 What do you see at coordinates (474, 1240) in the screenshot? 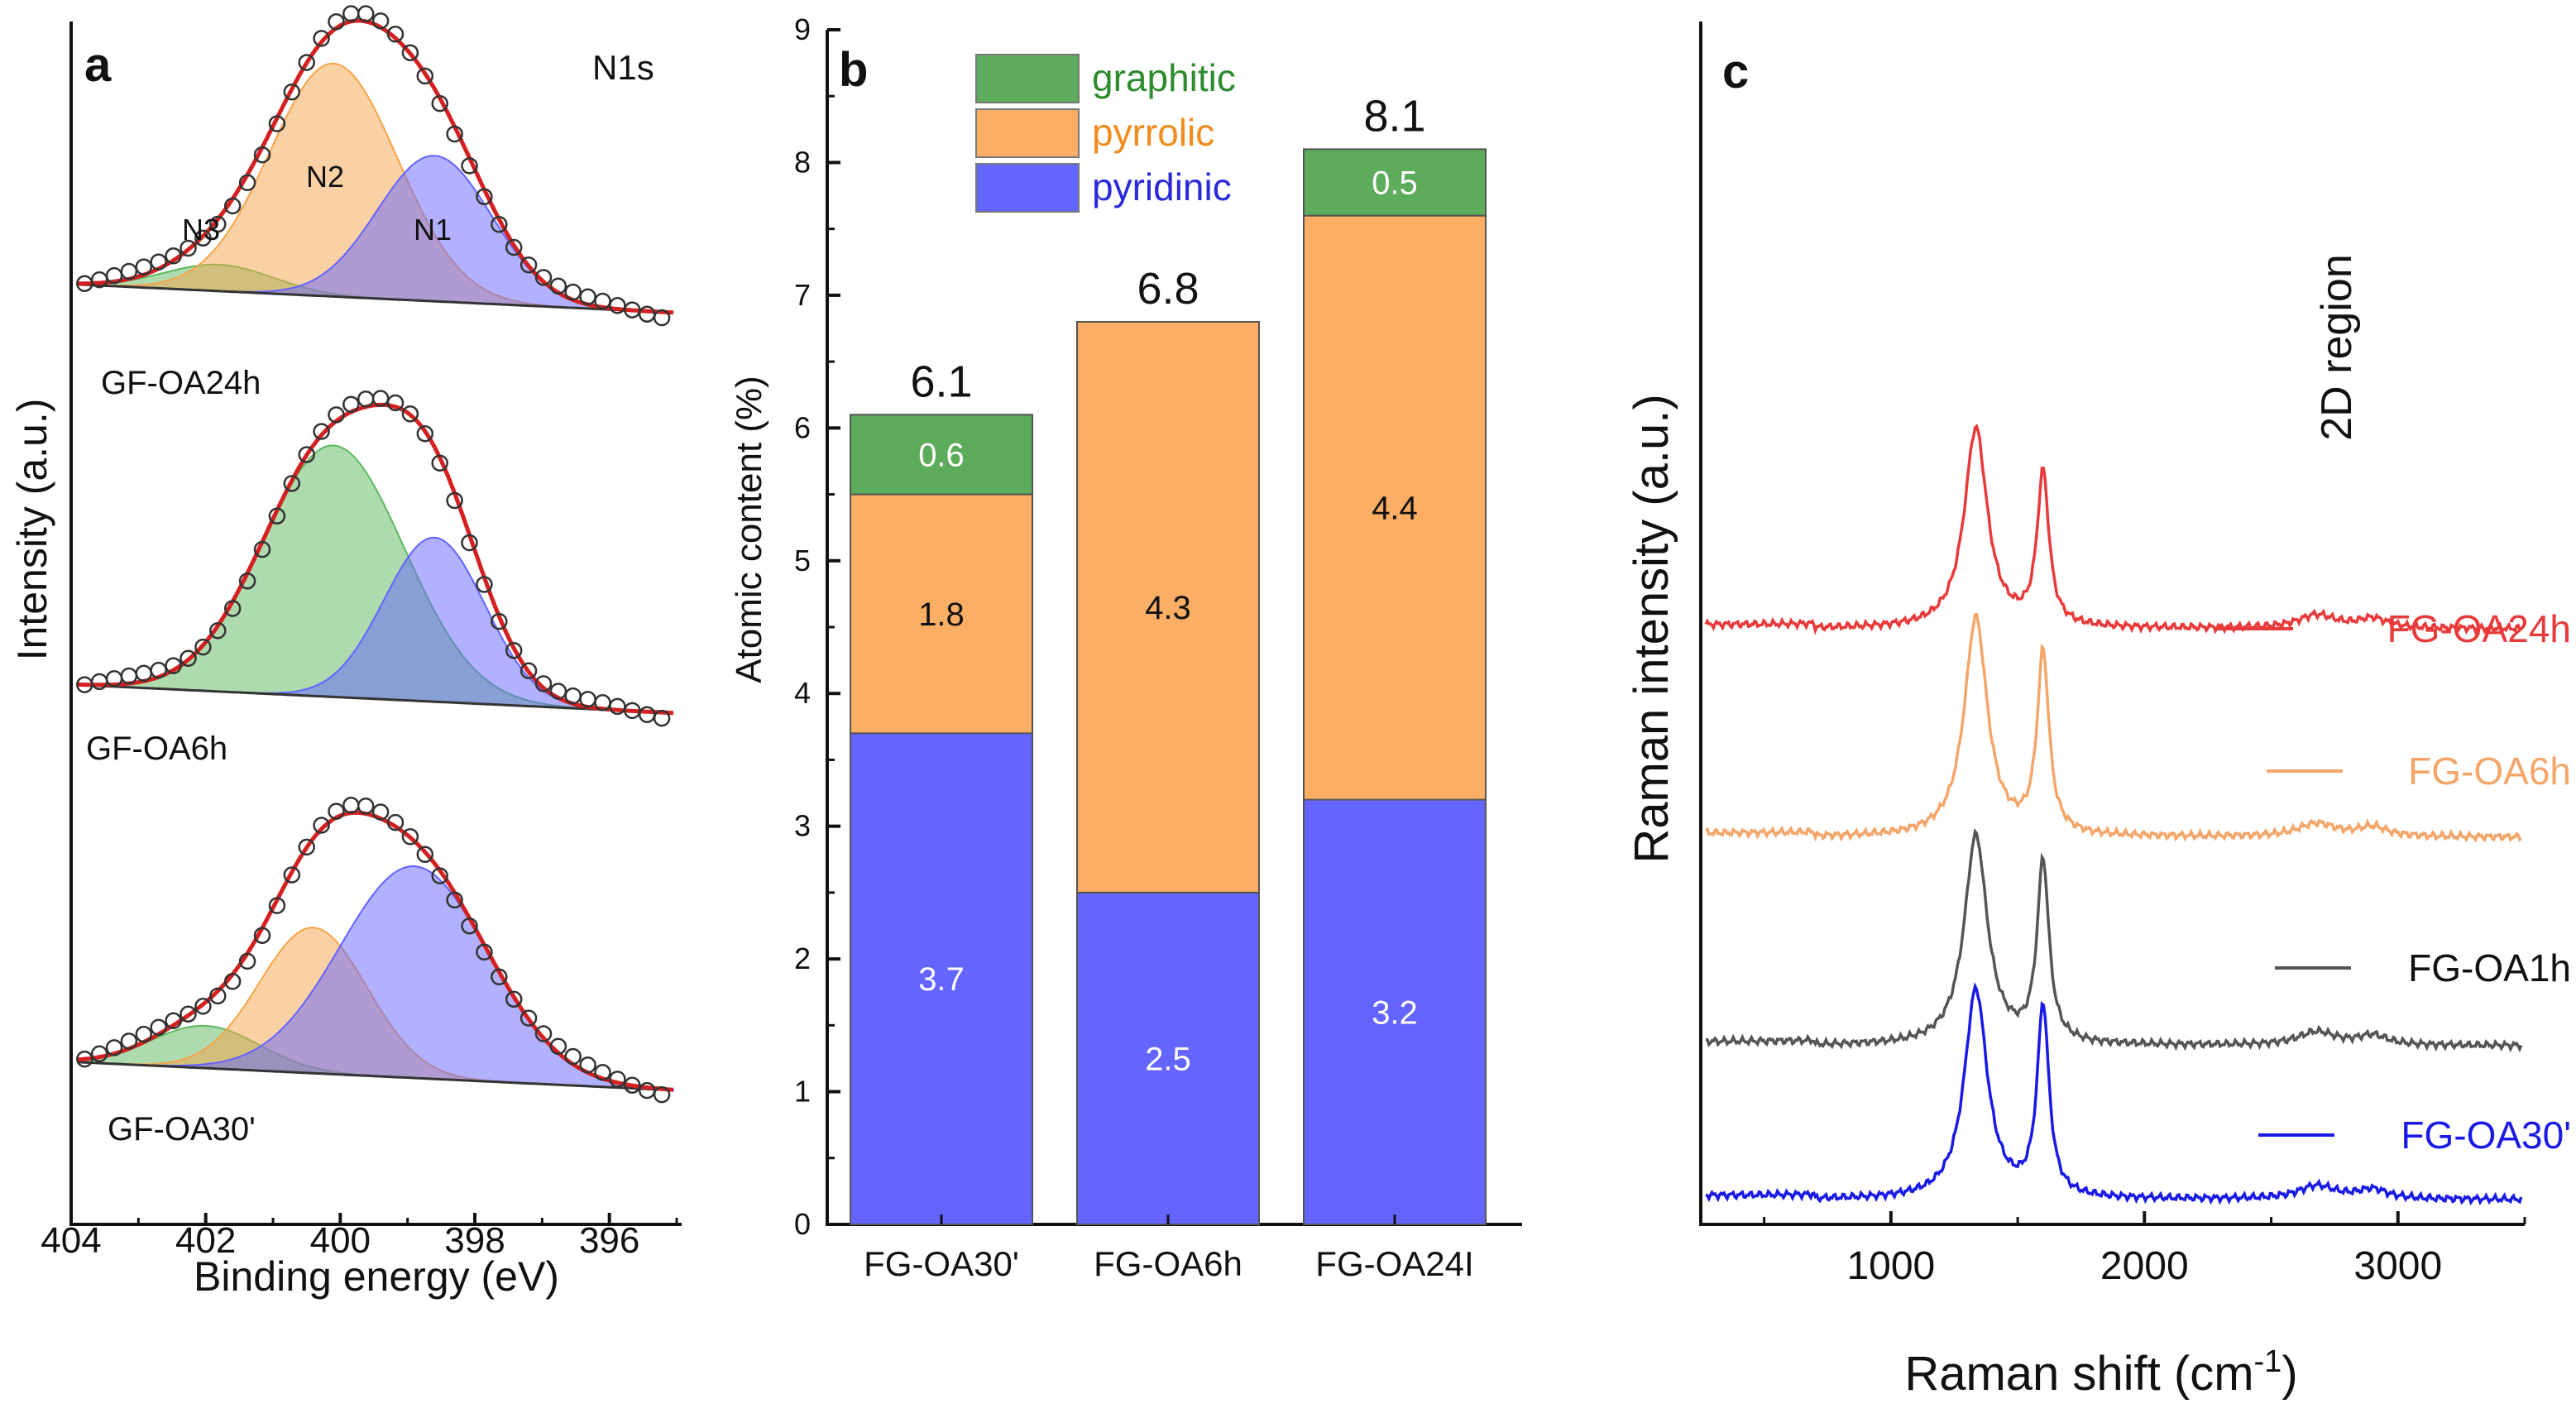
I see `panel-a-x-tick-label: 398` at bounding box center [474, 1240].